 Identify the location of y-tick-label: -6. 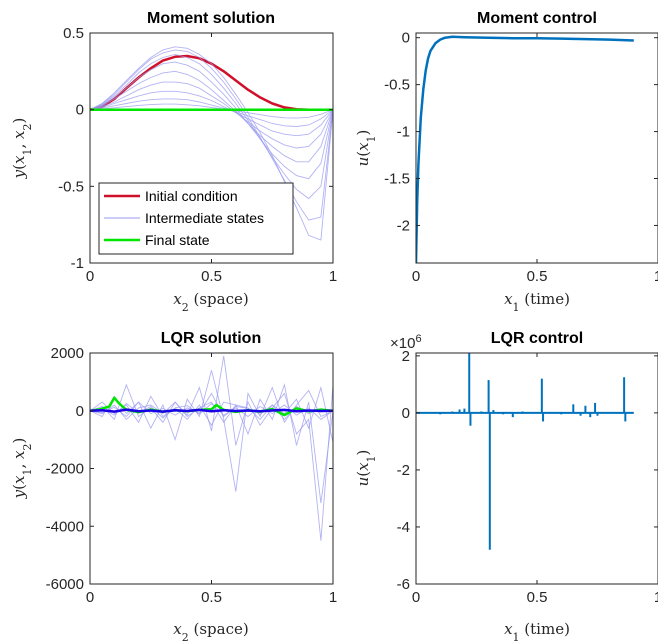
(403, 584).